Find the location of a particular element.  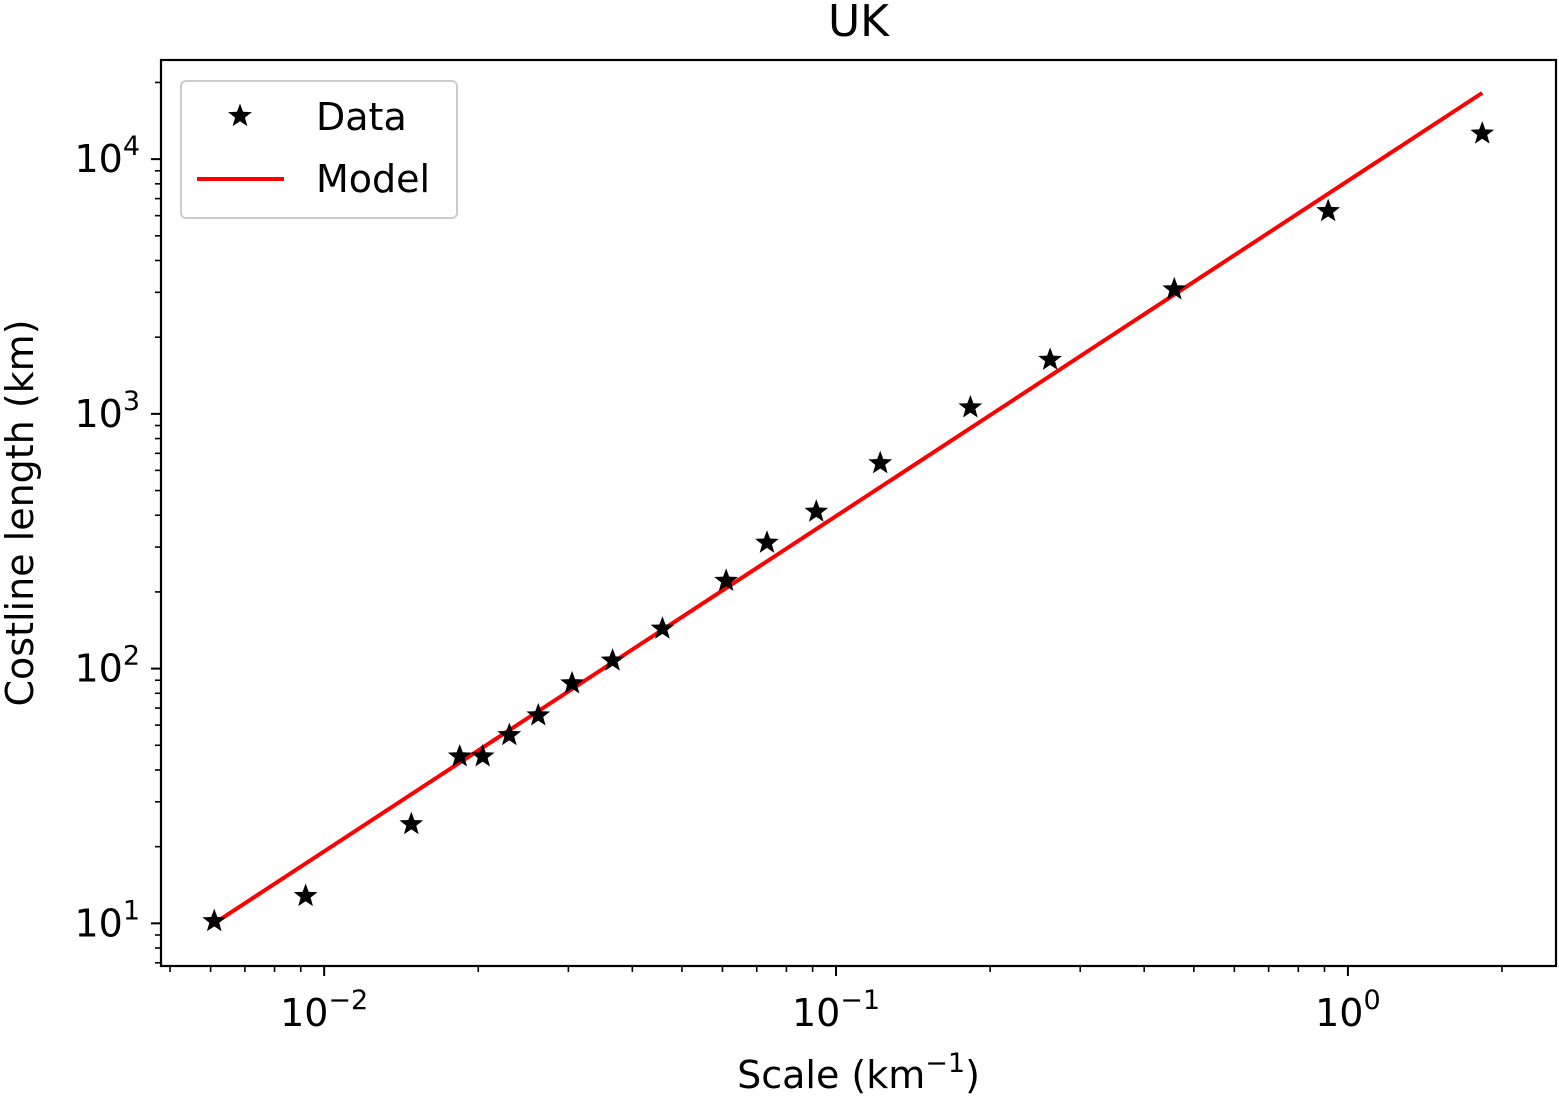

x-tick-label: 10⁻¹ is located at coordinates (836, 1010).